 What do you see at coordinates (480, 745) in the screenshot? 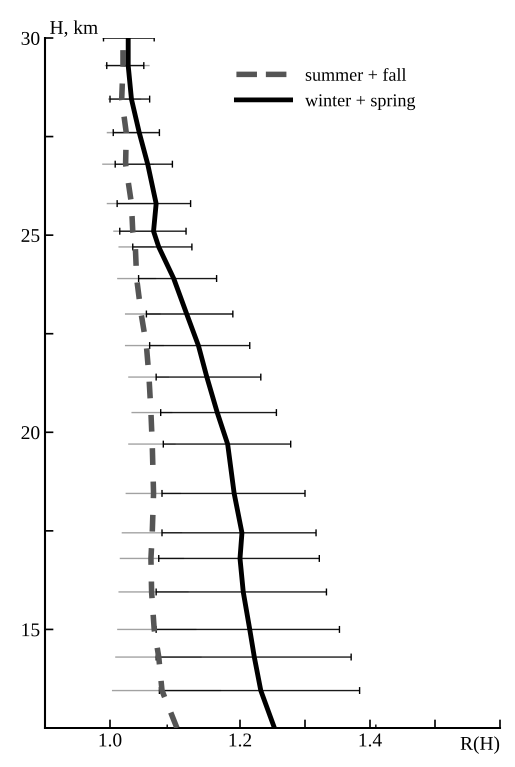
I see `x-axis-title: R(H)` at bounding box center [480, 745].